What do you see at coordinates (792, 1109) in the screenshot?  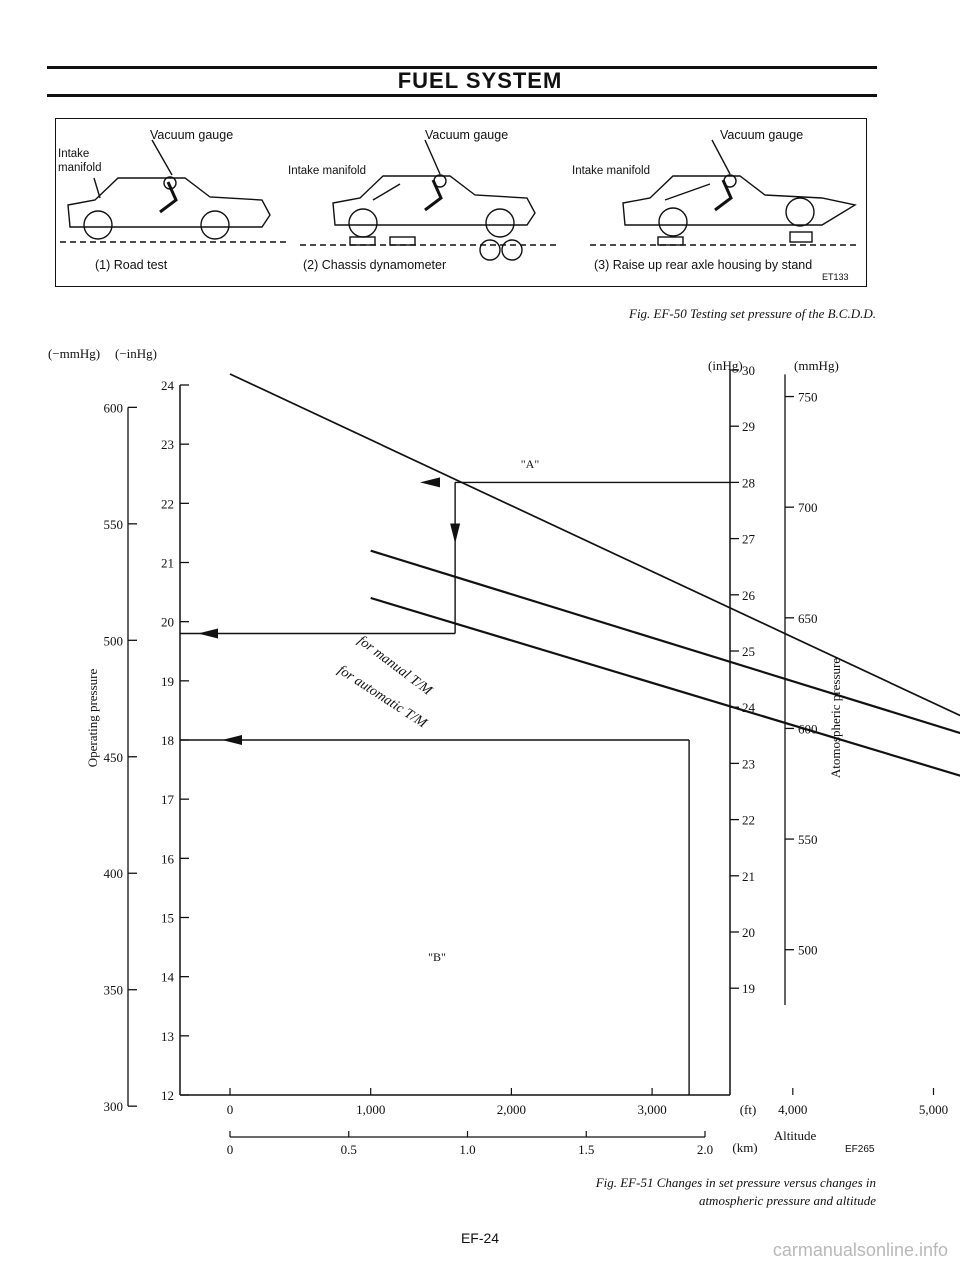 I see `tick-label-ft: 4,000` at bounding box center [792, 1109].